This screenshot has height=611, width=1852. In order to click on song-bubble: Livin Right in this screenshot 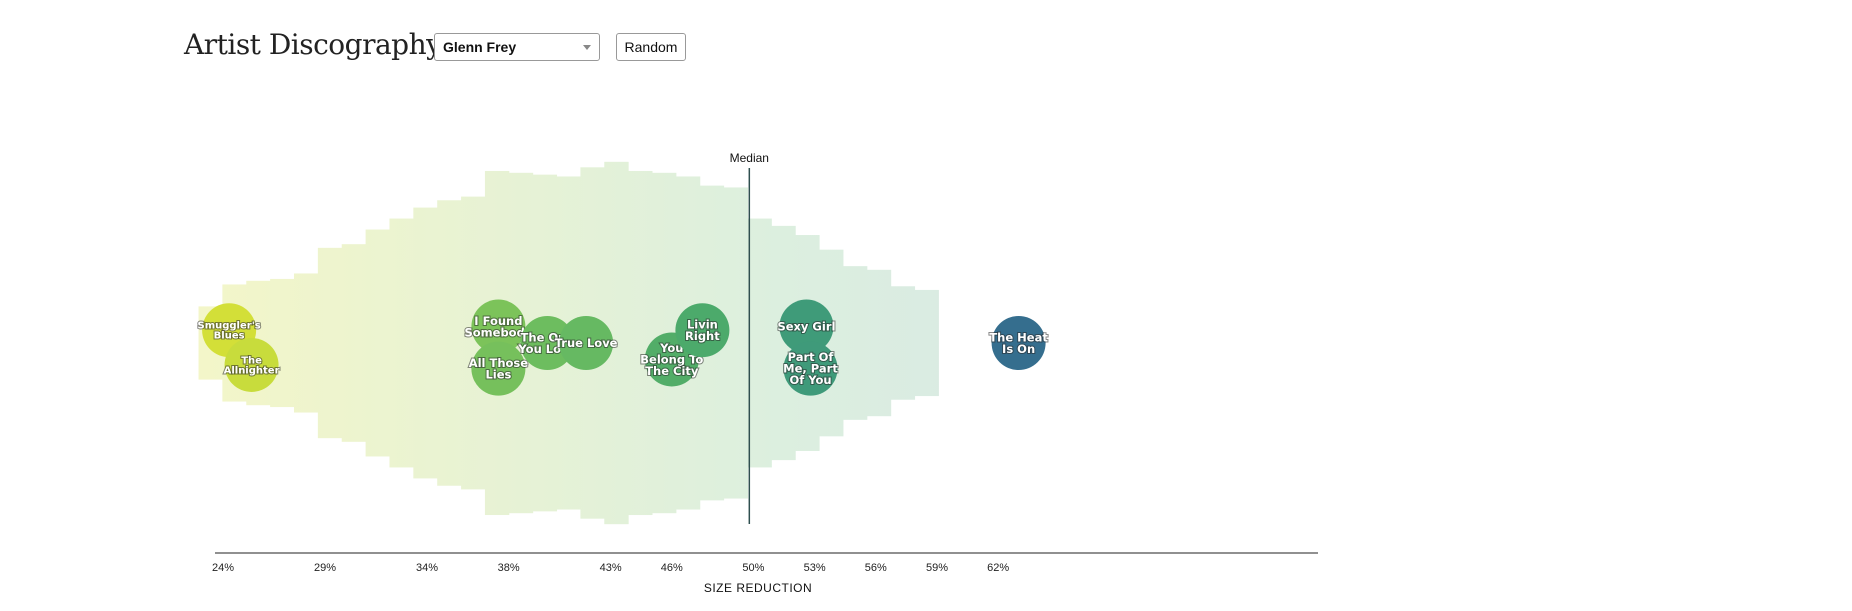, I will do `click(702, 330)`.